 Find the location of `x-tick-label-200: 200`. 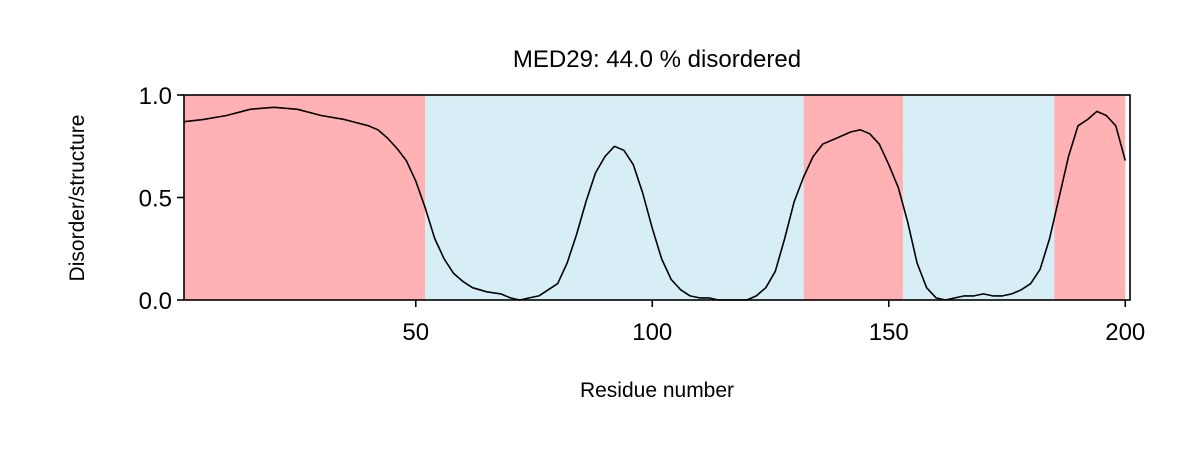

x-tick-label-200: 200 is located at coordinates (1125, 332).